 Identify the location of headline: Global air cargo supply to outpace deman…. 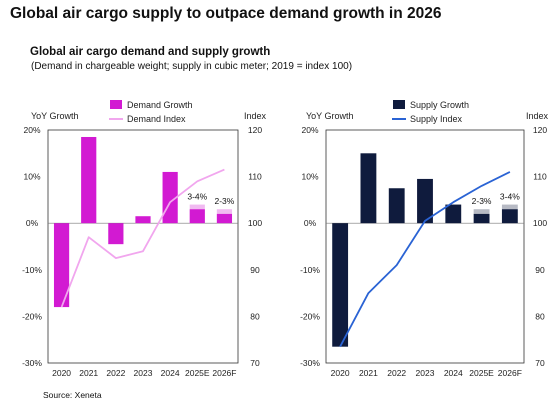
(226, 13).